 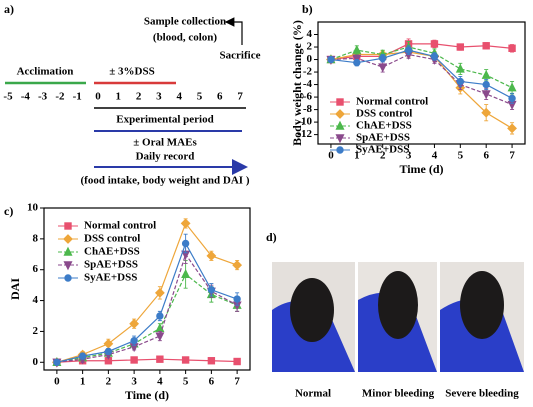 What do you see at coordinates (15, 289) in the screenshot?
I see `y-axis-label: DAI` at bounding box center [15, 289].